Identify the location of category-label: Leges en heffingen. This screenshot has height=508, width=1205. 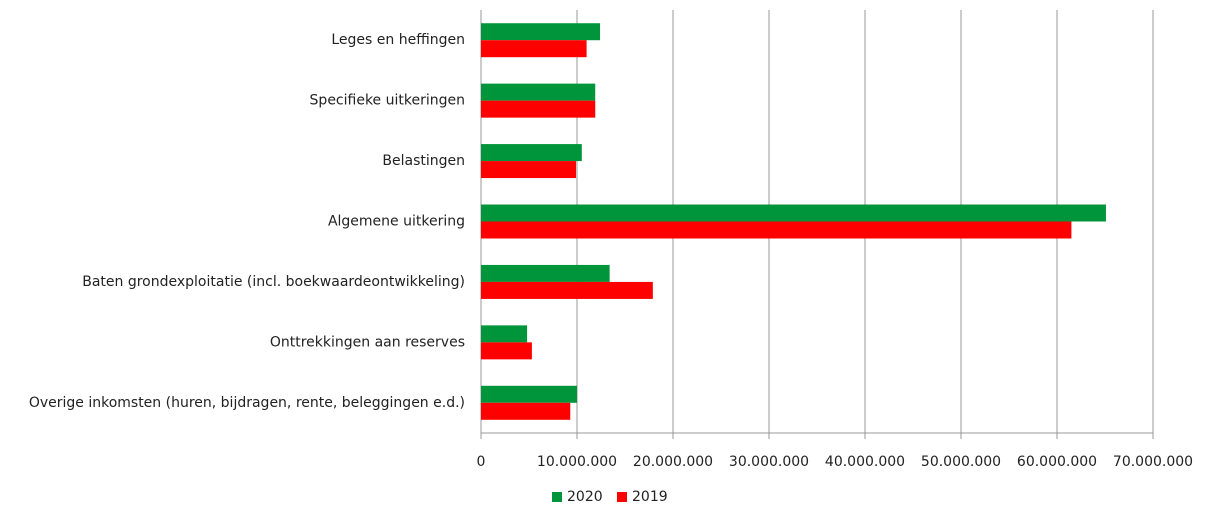
(398, 40).